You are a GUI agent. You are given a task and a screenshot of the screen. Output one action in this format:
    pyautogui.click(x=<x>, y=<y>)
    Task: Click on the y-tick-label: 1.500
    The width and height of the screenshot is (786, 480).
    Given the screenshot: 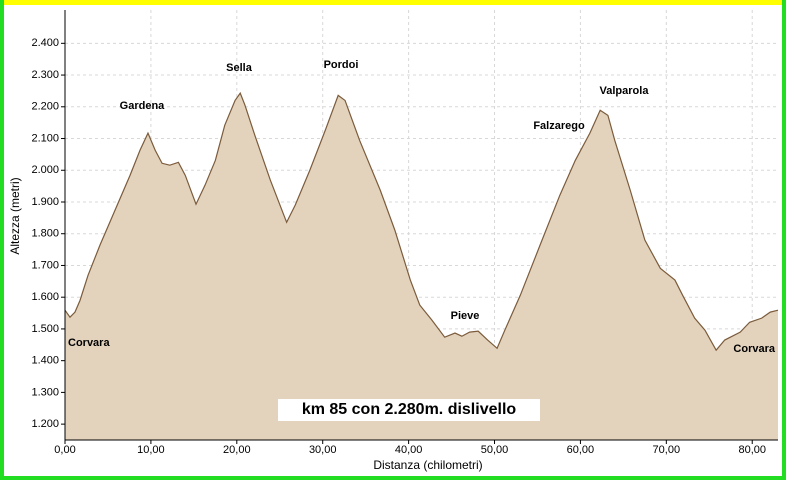 What is the action you would take?
    pyautogui.click(x=45, y=329)
    